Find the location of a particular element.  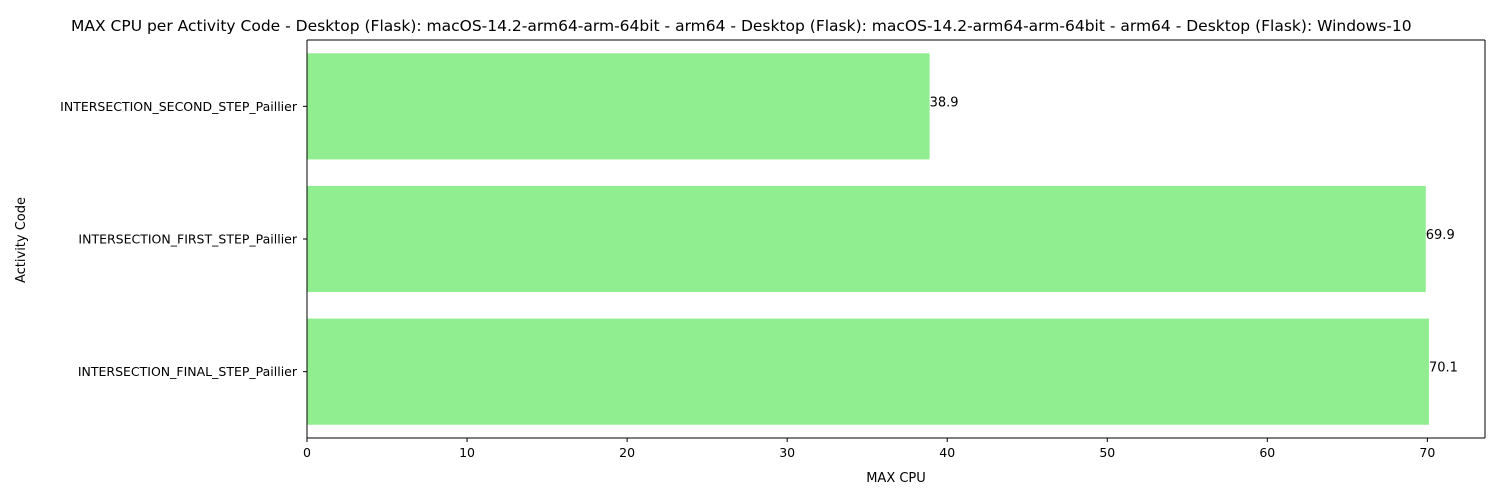

x-tick-label: 40 is located at coordinates (947, 452).